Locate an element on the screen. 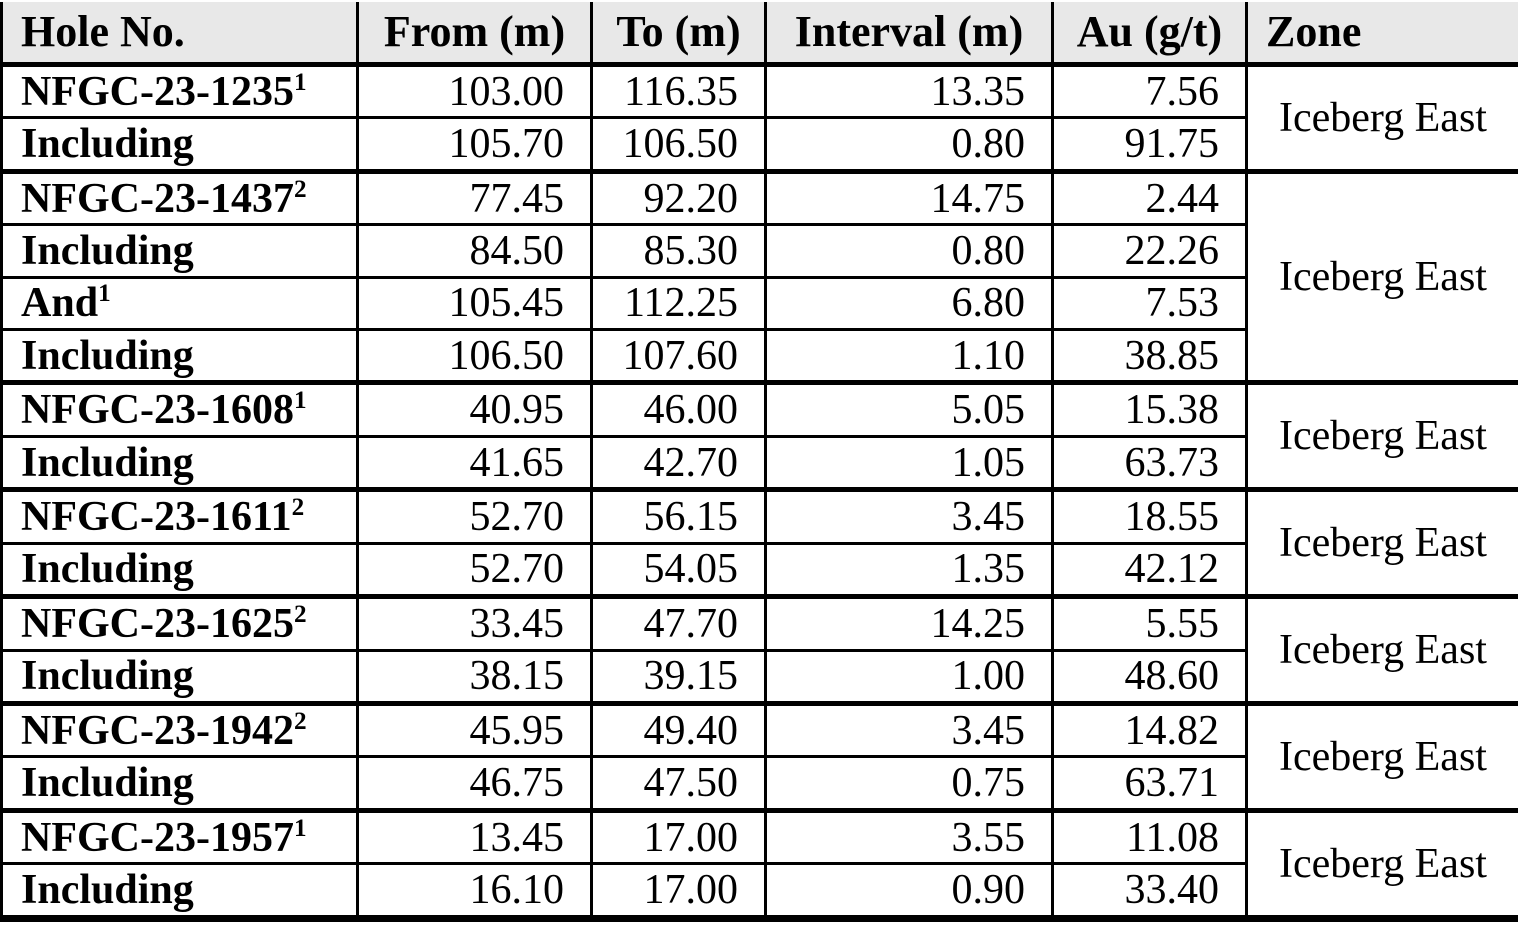 The width and height of the screenshot is (1520, 926). cell-to: 54.05 is located at coordinates (678, 570).